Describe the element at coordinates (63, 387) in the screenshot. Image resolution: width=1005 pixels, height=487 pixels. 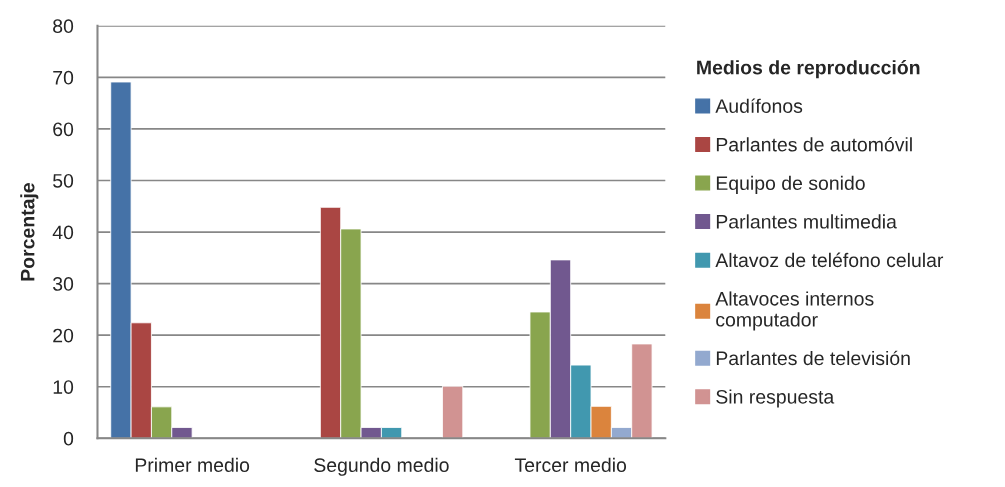
I see `y-tick-label: 10` at that location.